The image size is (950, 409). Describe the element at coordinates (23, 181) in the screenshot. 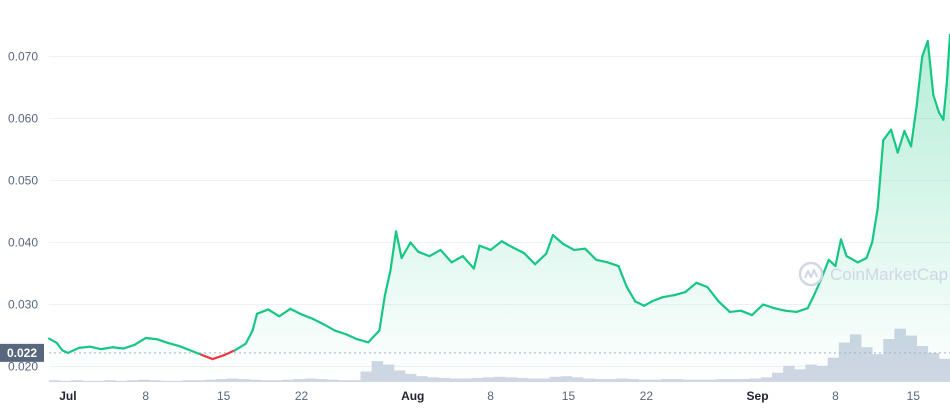

I see `y-tick-label: 0.050` at that location.